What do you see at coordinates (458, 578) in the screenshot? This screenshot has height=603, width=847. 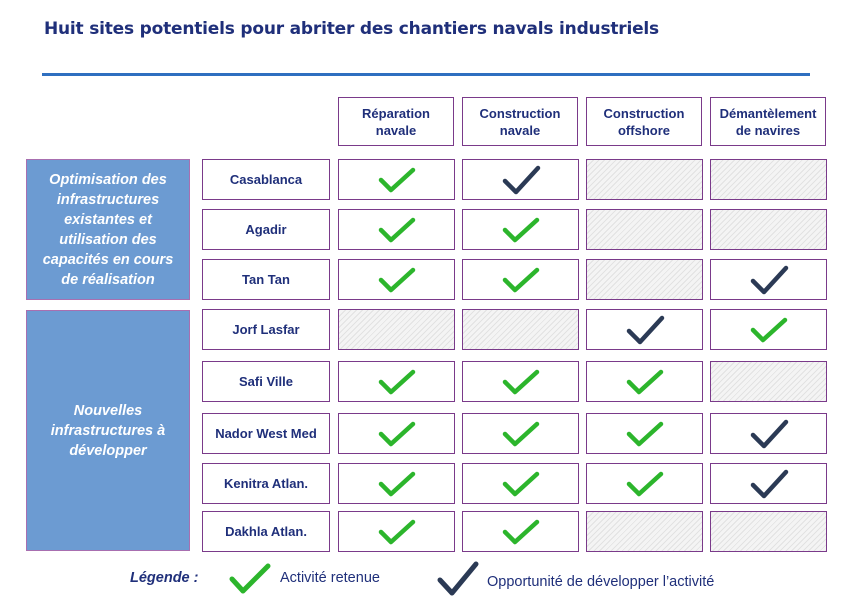 I see `legend-dark-check-icon` at bounding box center [458, 578].